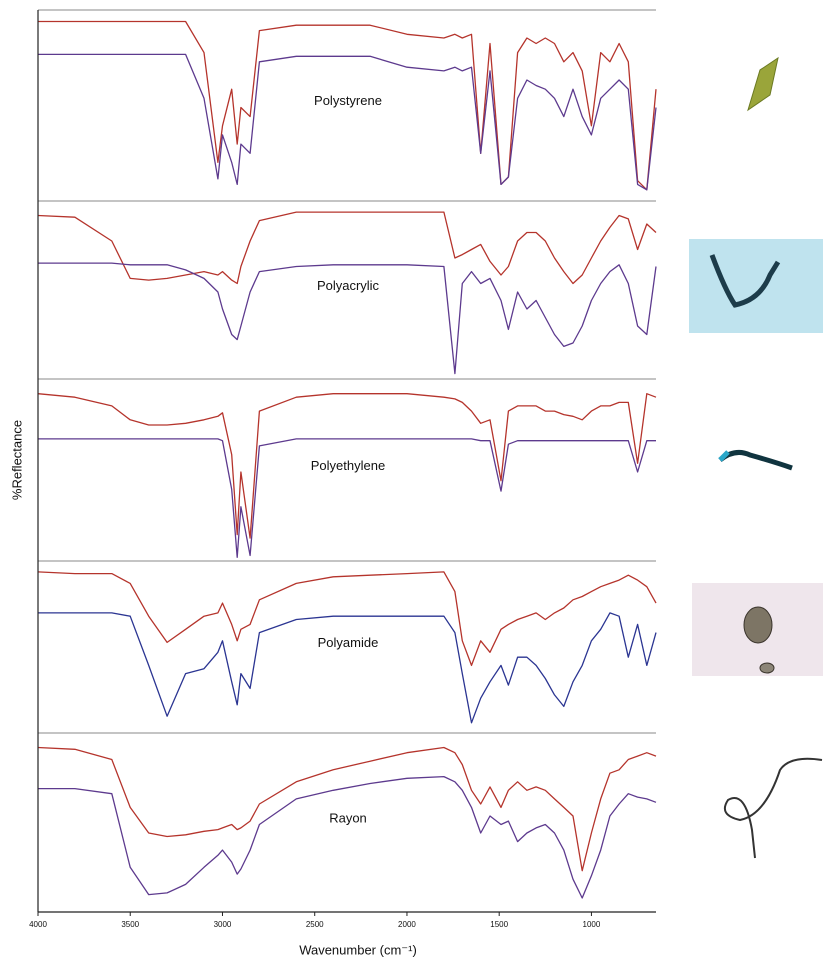 The width and height of the screenshot is (823, 961). What do you see at coordinates (348, 285) in the screenshot?
I see `panel-label: Polyacrylic` at bounding box center [348, 285].